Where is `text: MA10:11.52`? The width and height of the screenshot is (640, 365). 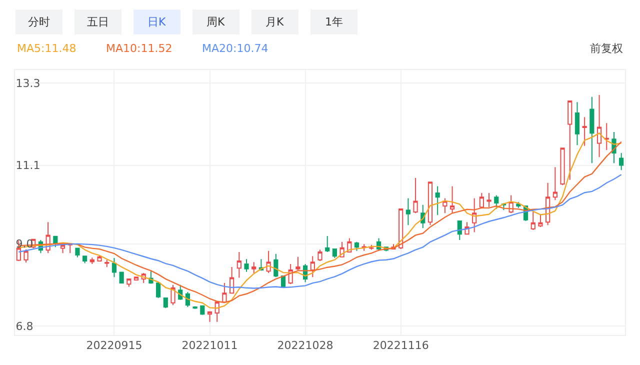 text: MA10:11.52 is located at coordinates (139, 48).